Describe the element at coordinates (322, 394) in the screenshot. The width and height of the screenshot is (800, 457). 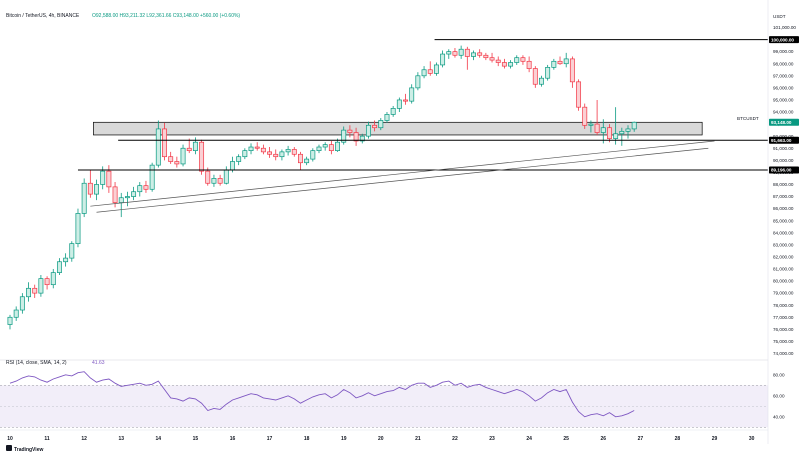
I see `rsi-line` at that location.